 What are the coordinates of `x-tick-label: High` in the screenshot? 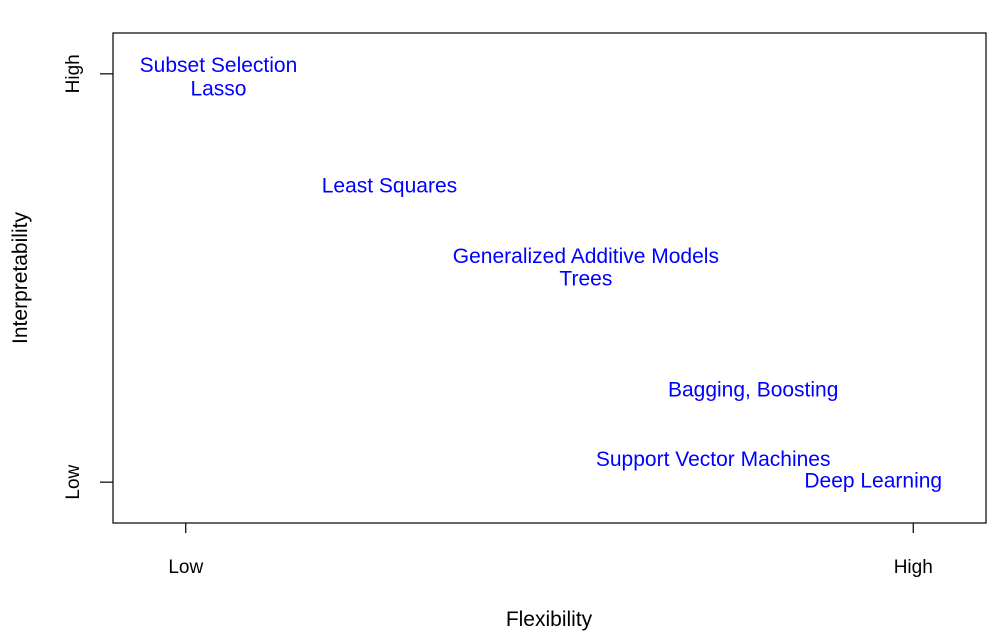 It's located at (913, 567).